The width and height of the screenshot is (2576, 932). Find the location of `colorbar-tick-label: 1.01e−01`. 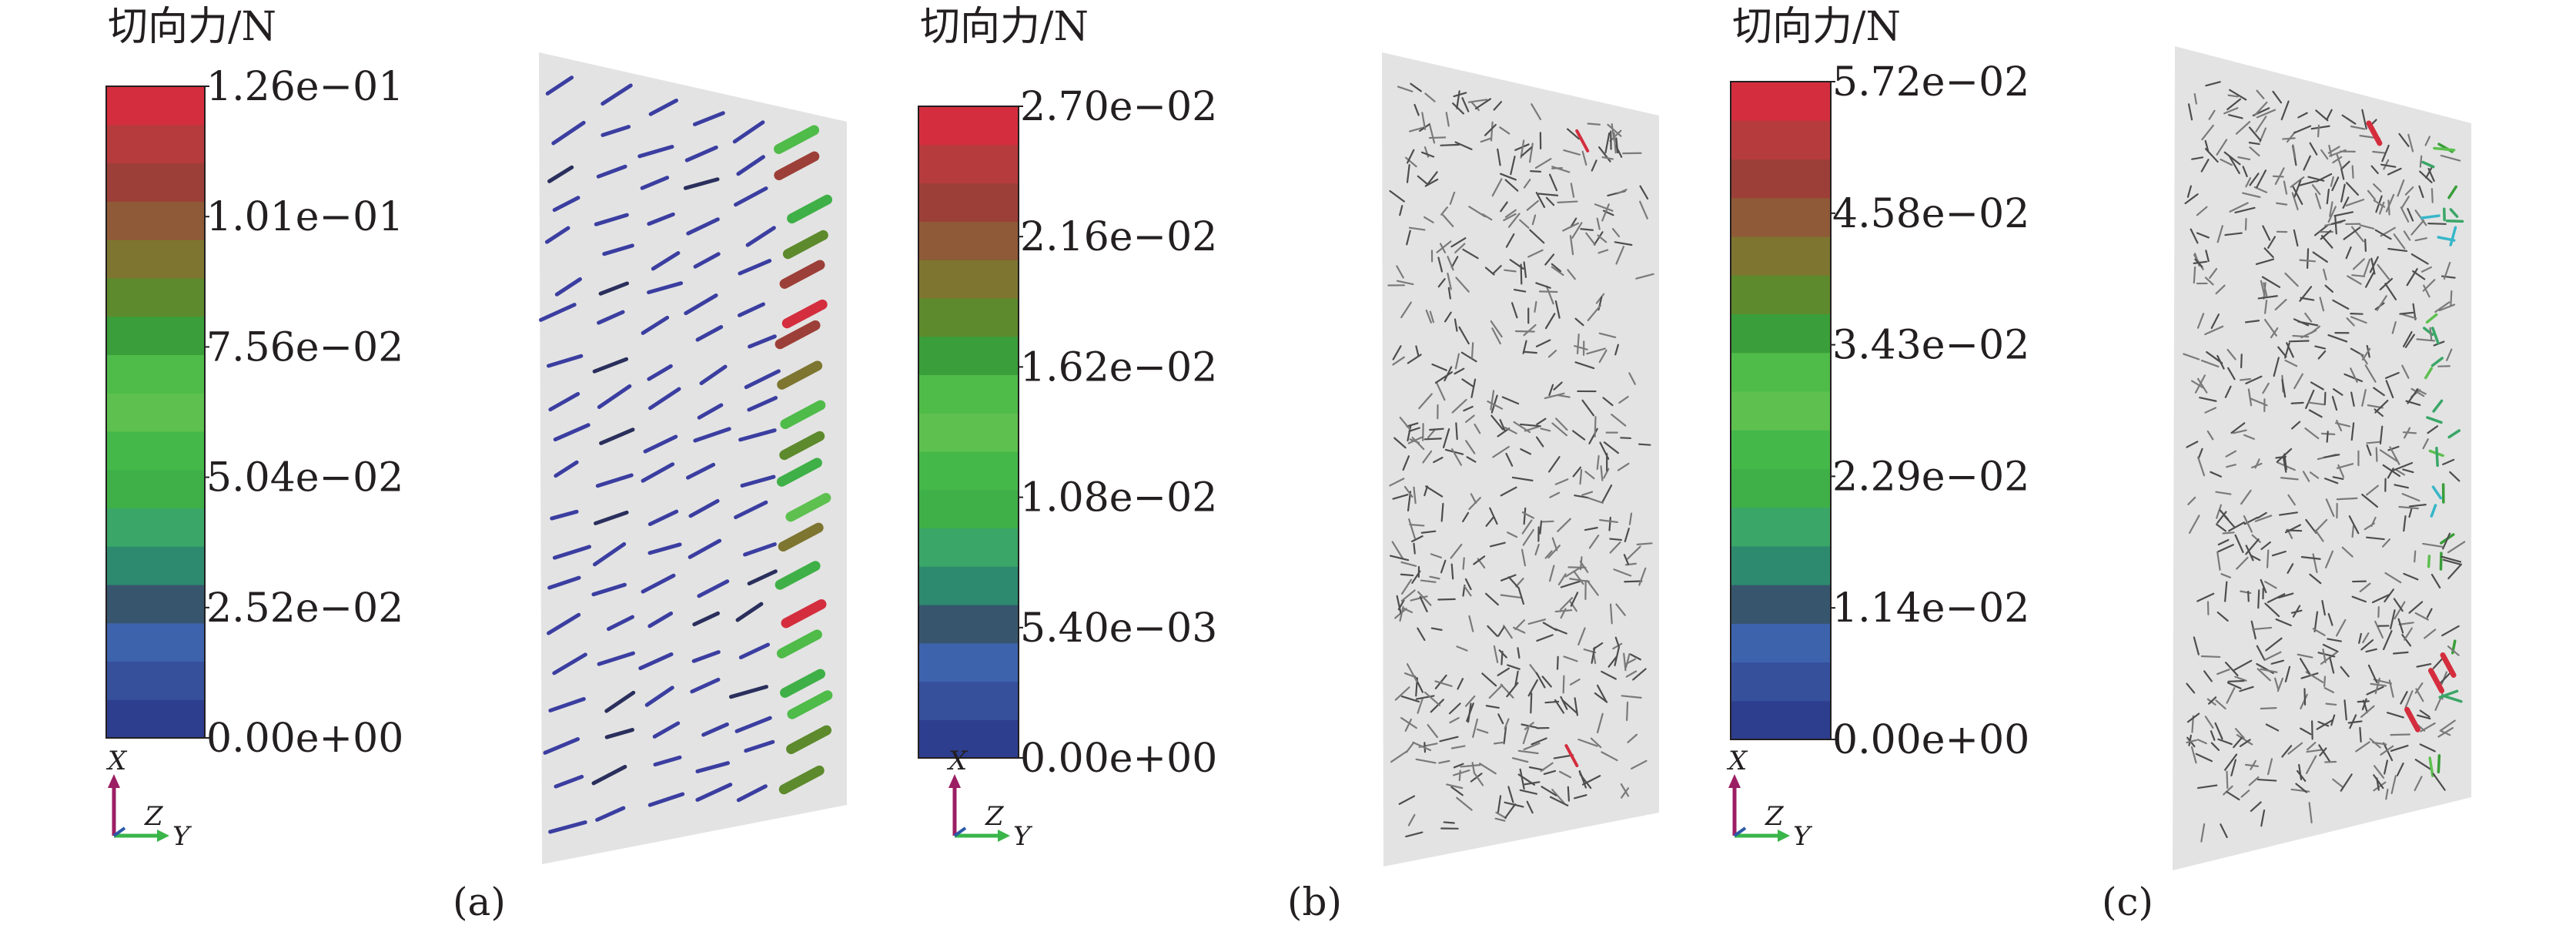

colorbar-tick-label: 1.01e−01 is located at coordinates (305, 217).